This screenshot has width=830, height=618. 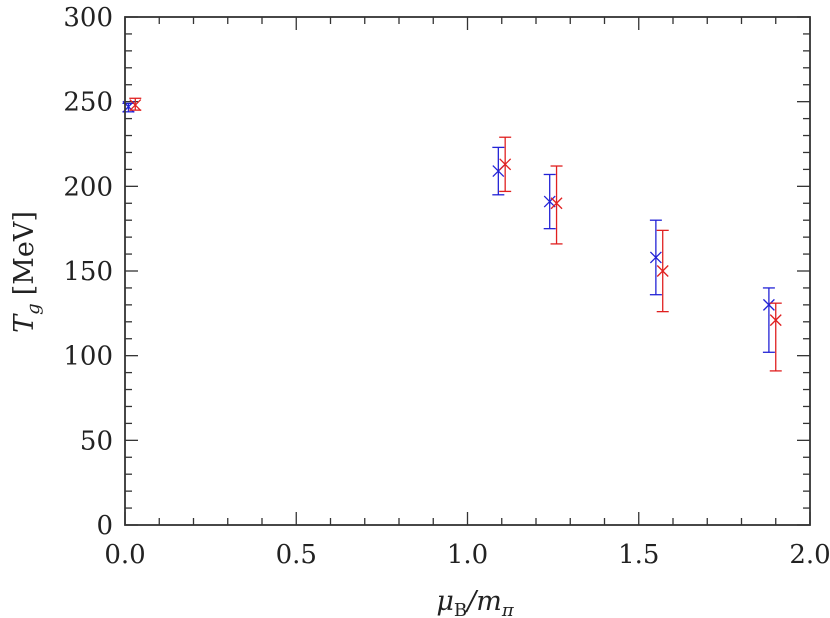 What do you see at coordinates (124, 555) in the screenshot?
I see `x-tick-label: 0.0` at bounding box center [124, 555].